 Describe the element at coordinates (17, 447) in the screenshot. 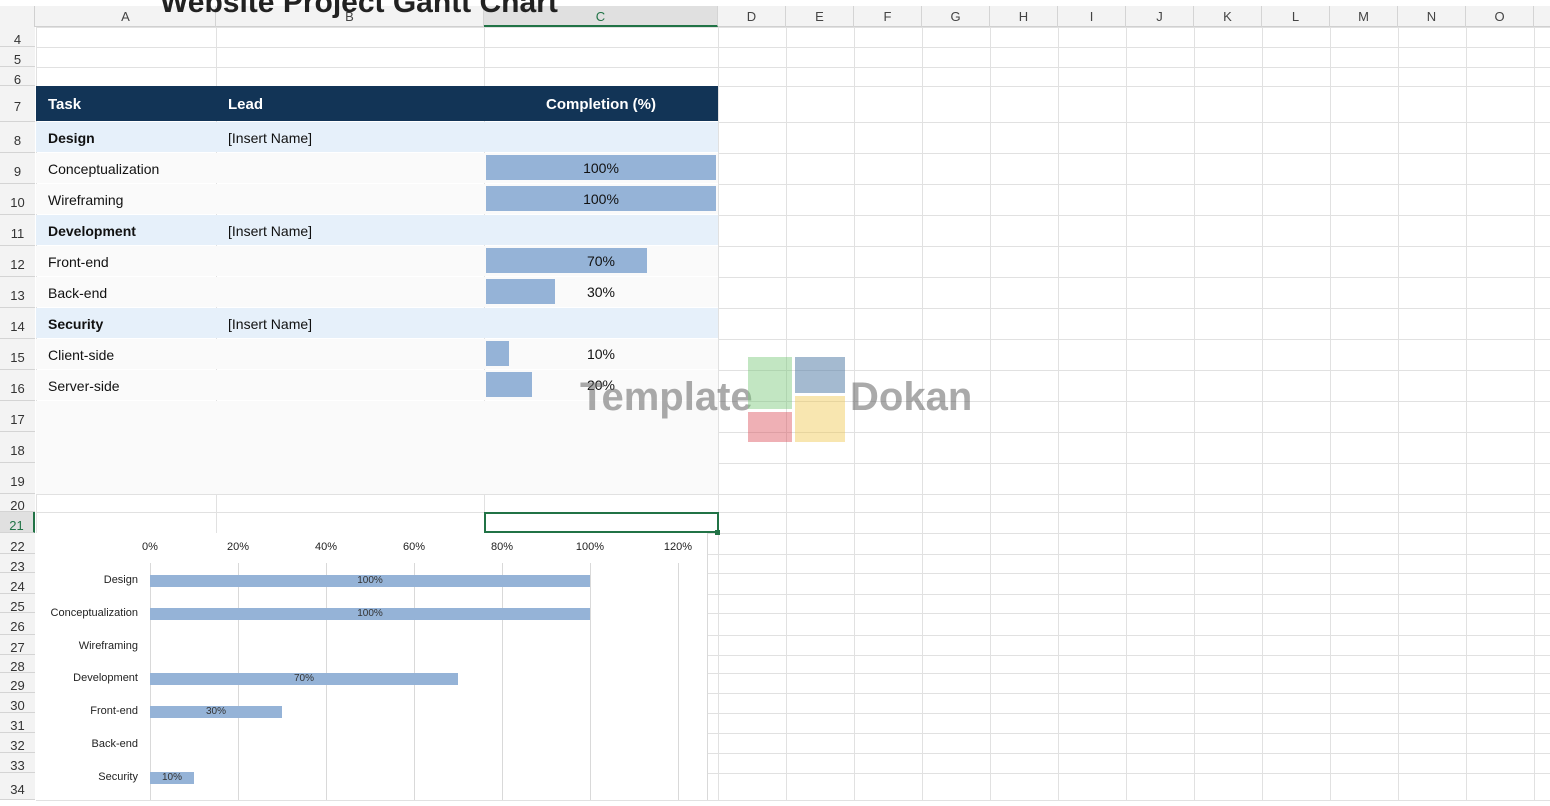

I see `row-header-18: 18` at that location.